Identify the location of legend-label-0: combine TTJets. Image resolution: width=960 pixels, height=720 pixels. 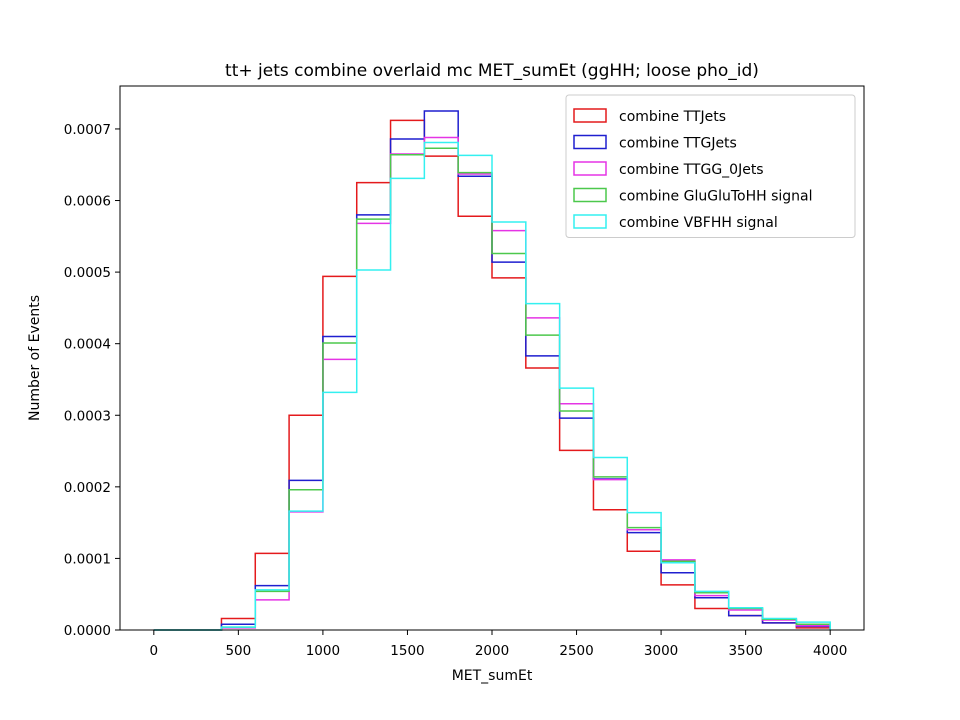
(672, 117).